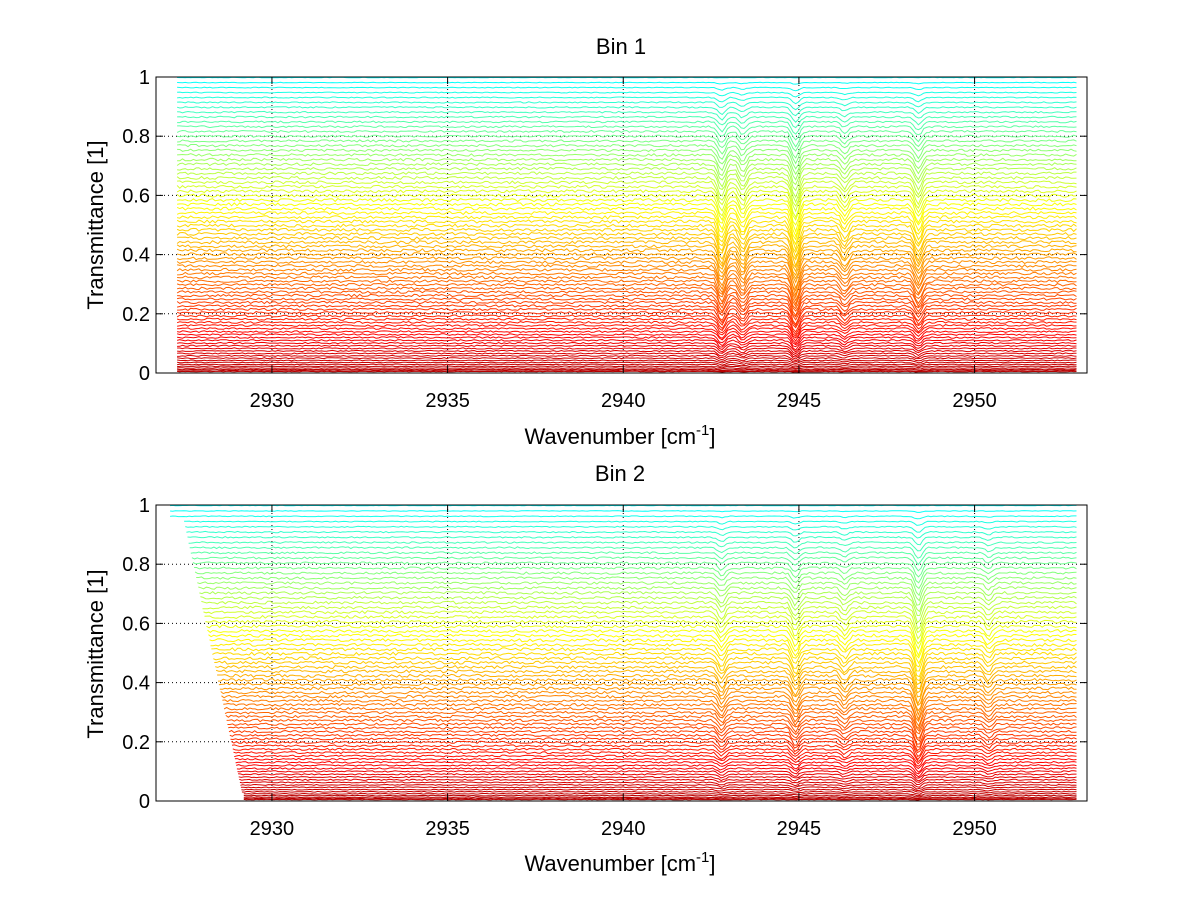 This screenshot has height=901, width=1200. I want to click on y-tick-label: 0.4, so click(136, 256).